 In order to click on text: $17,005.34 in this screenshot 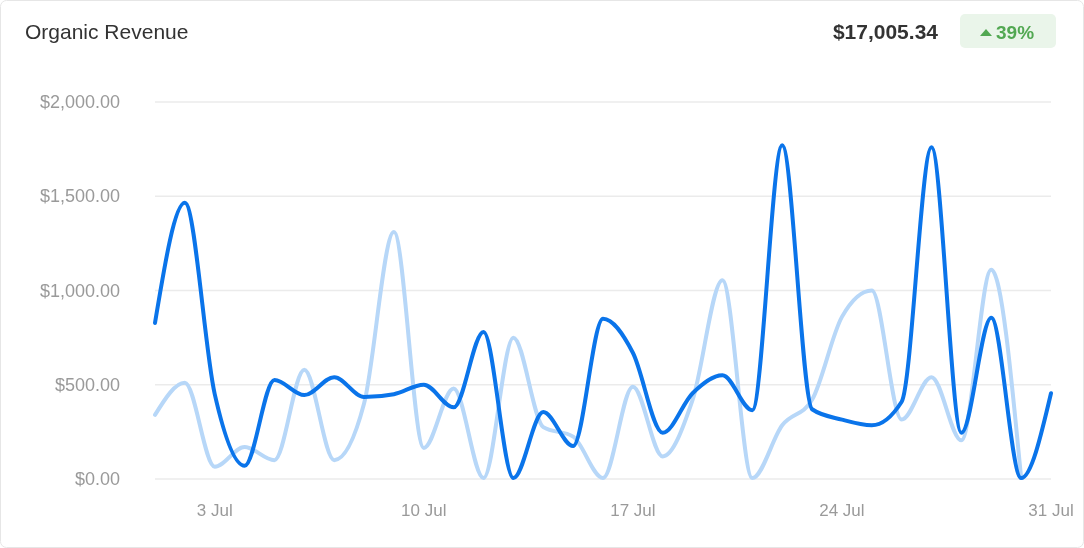, I will do `click(885, 31)`.